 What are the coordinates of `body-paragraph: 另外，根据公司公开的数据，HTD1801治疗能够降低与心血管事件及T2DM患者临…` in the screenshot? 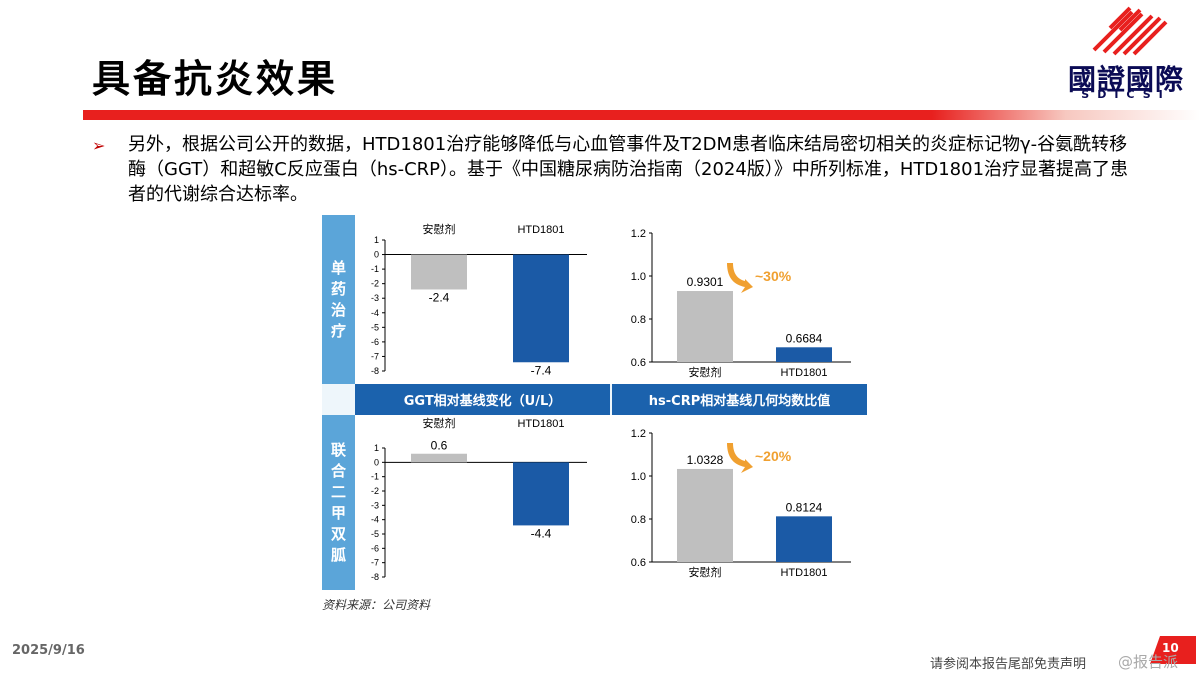 It's located at (628, 169).